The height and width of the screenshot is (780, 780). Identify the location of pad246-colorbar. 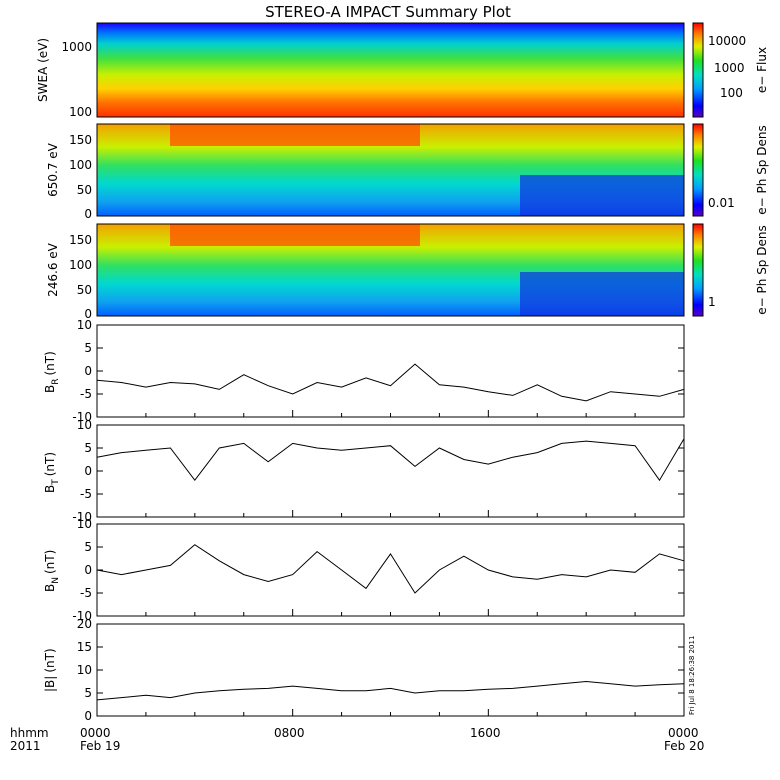
(698, 270).